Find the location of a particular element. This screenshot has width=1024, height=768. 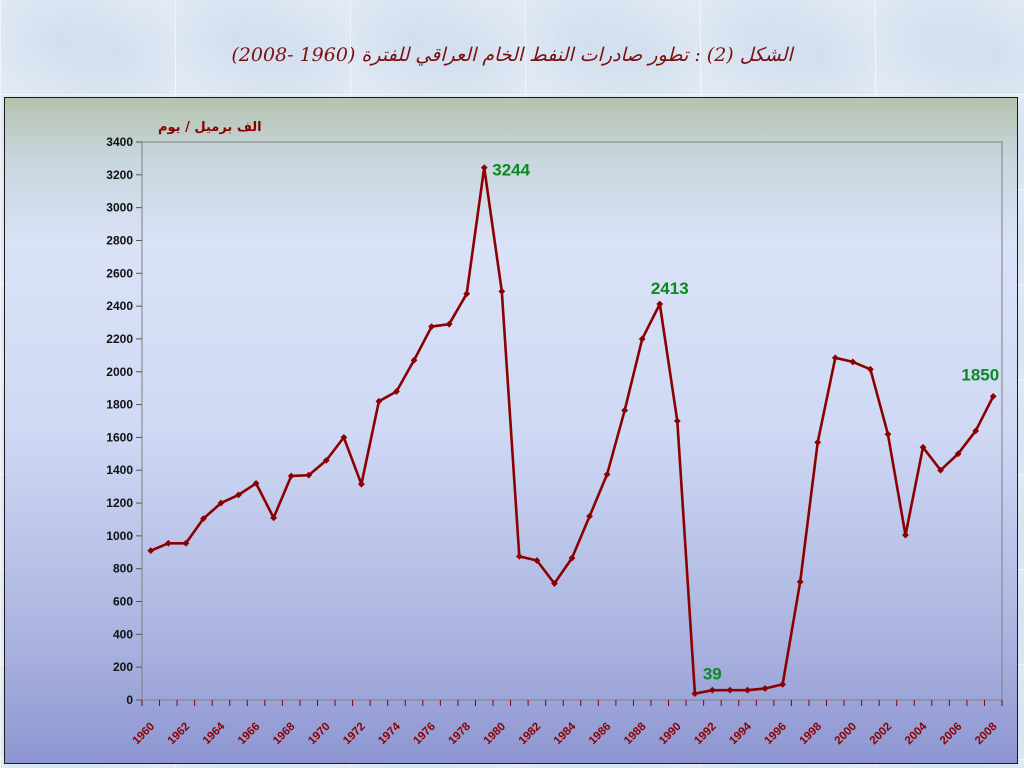

y-tick-label: 3400 is located at coordinates (119, 142).